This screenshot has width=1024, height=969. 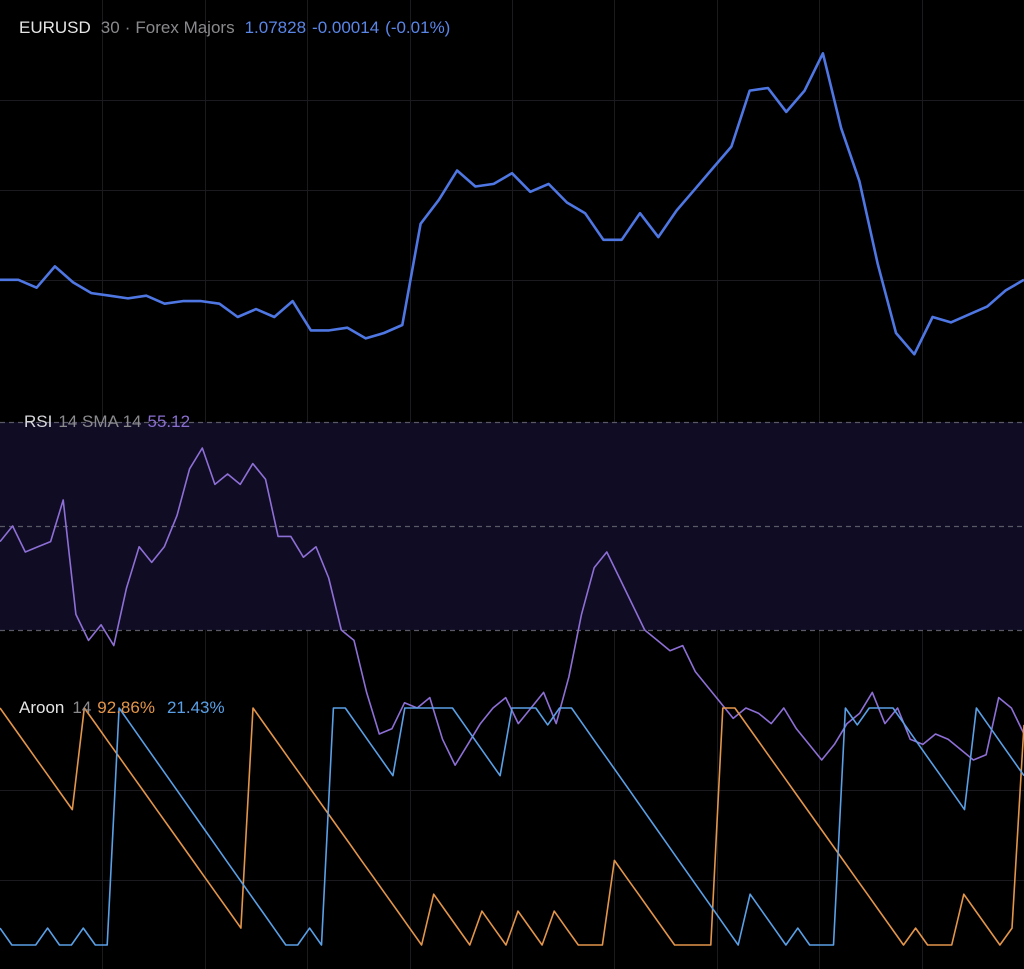 What do you see at coordinates (82, 707) in the screenshot?
I see `aroon-period: 14` at bounding box center [82, 707].